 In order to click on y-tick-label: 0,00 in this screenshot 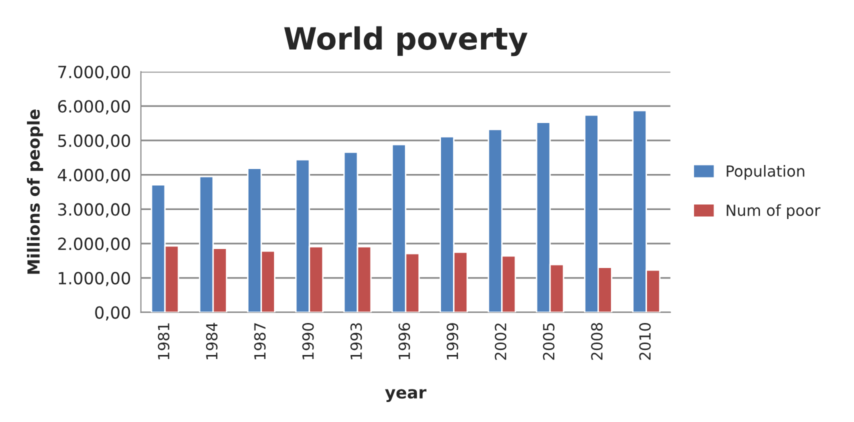, I will do `click(112, 313)`.